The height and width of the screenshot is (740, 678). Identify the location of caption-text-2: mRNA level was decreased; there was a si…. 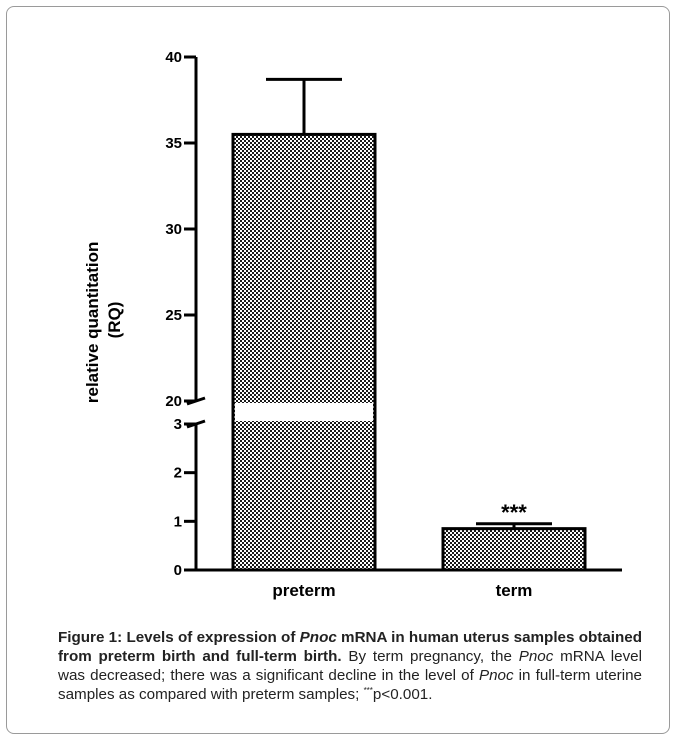
(350, 666).